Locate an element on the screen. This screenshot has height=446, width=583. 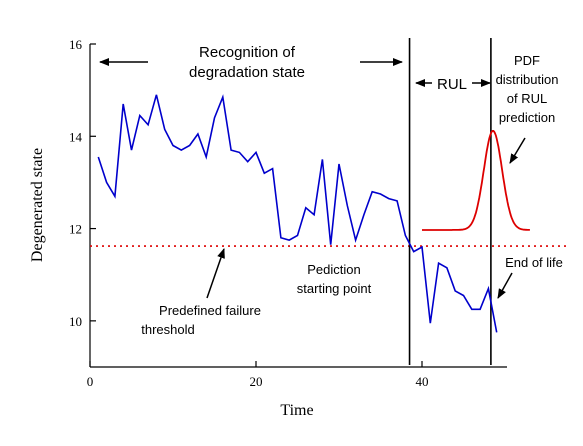
y-tick-label: 10 is located at coordinates (75, 321).